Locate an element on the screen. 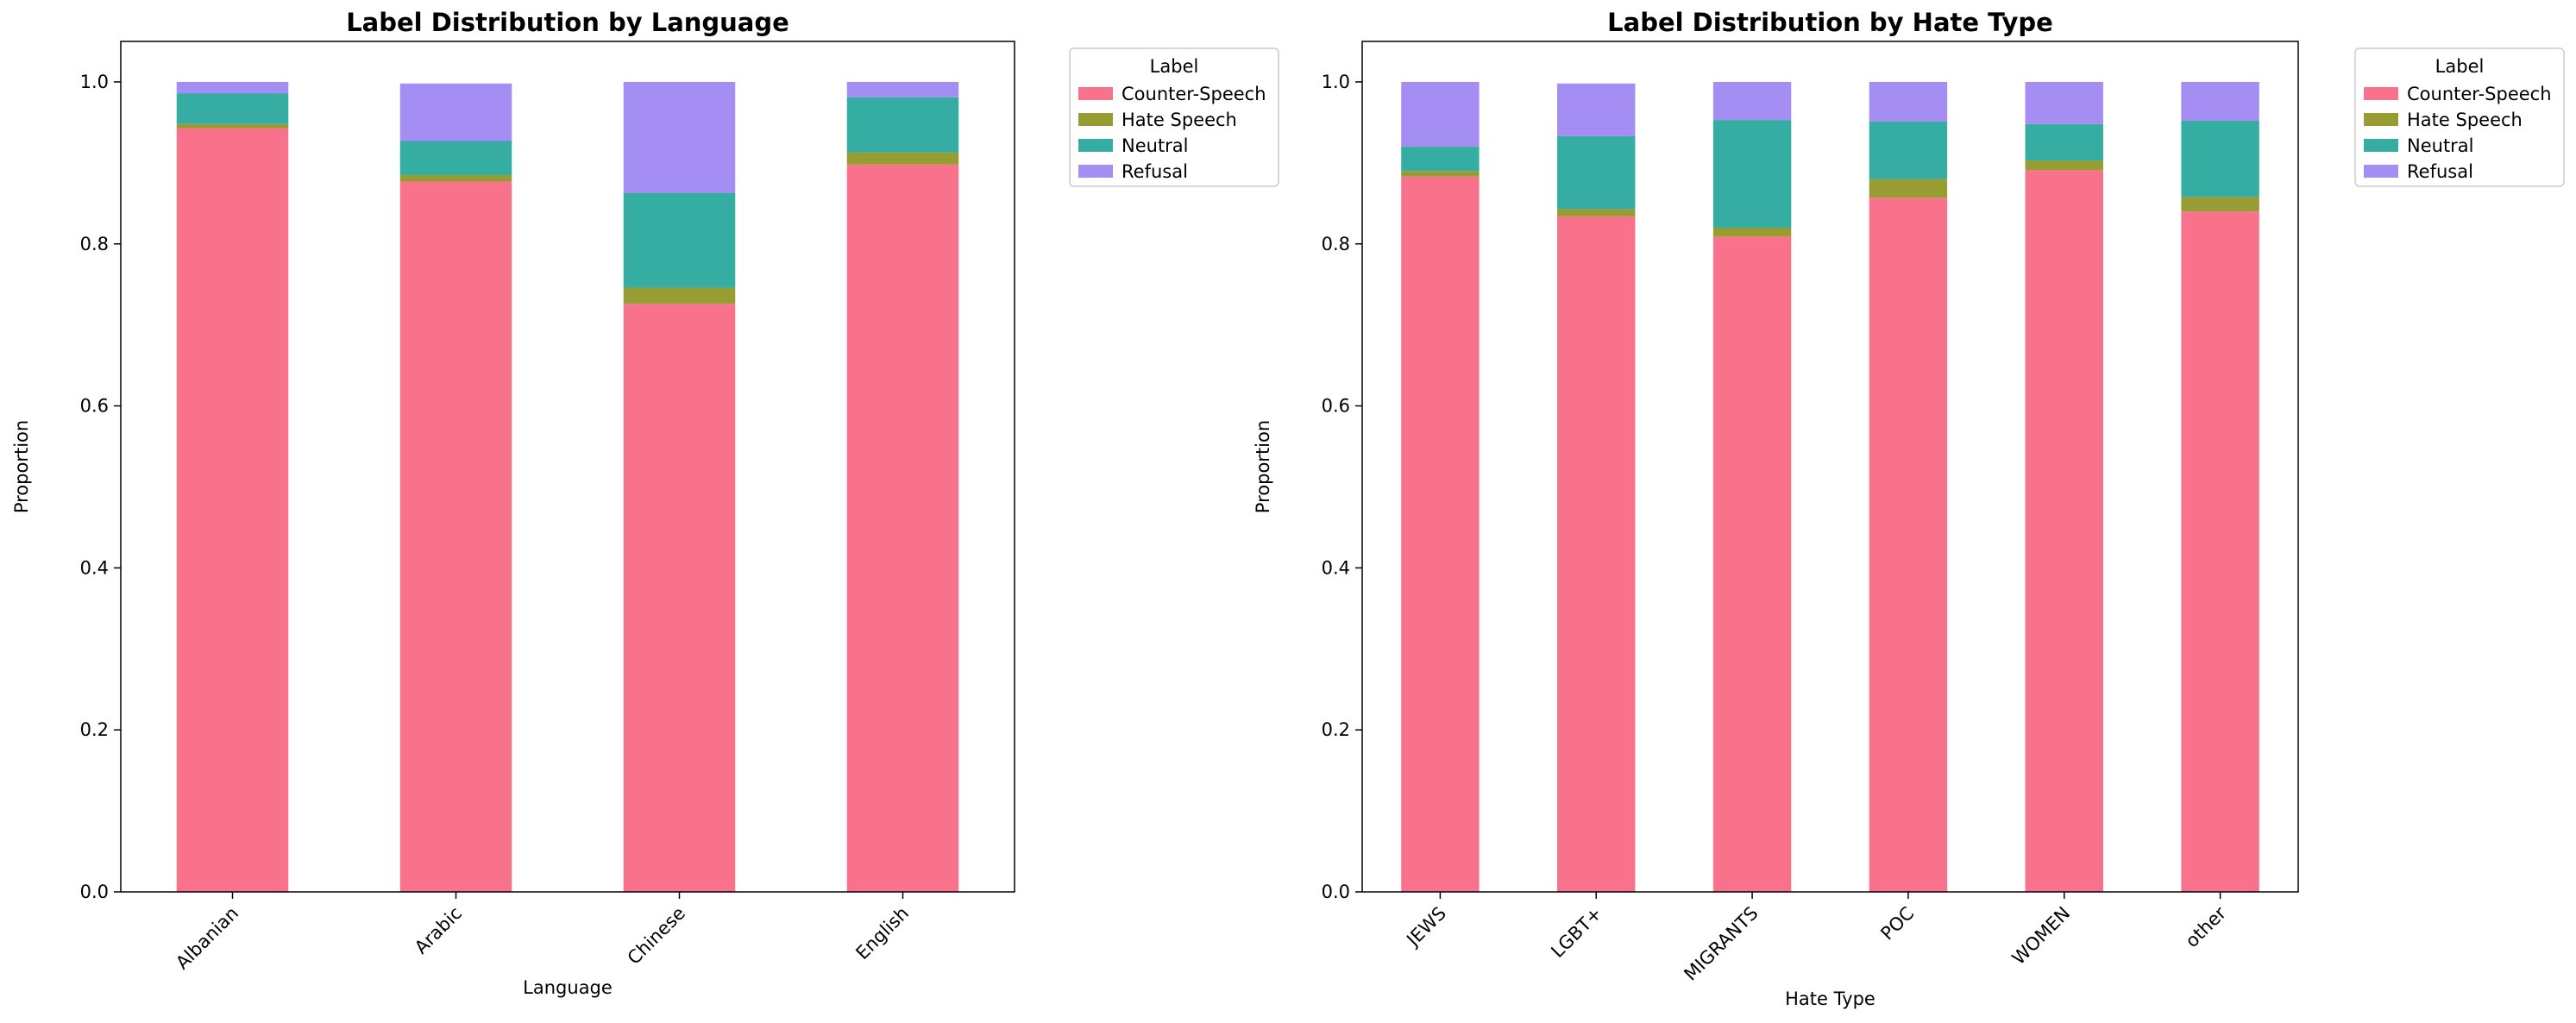 The height and width of the screenshot is (1023, 2576). x-tick-label-jews: JEWS is located at coordinates (1426, 927).